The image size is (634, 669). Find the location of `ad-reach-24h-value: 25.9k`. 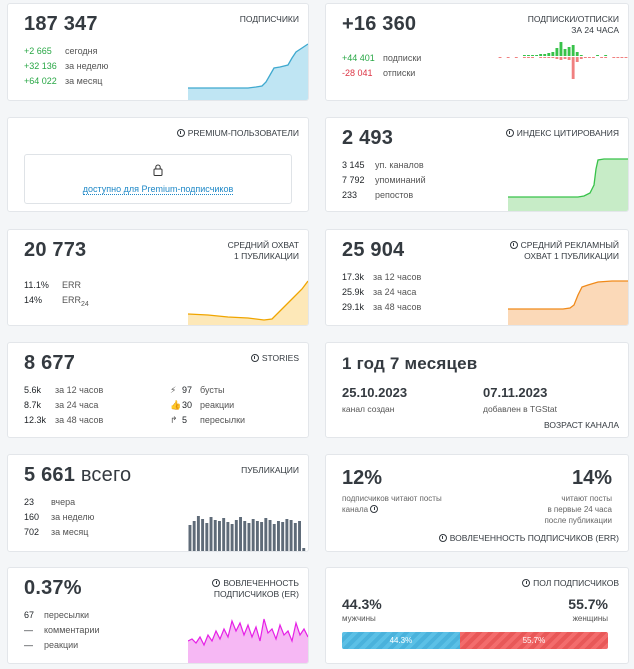

ad-reach-24h-value: 25.9k is located at coordinates (353, 292).